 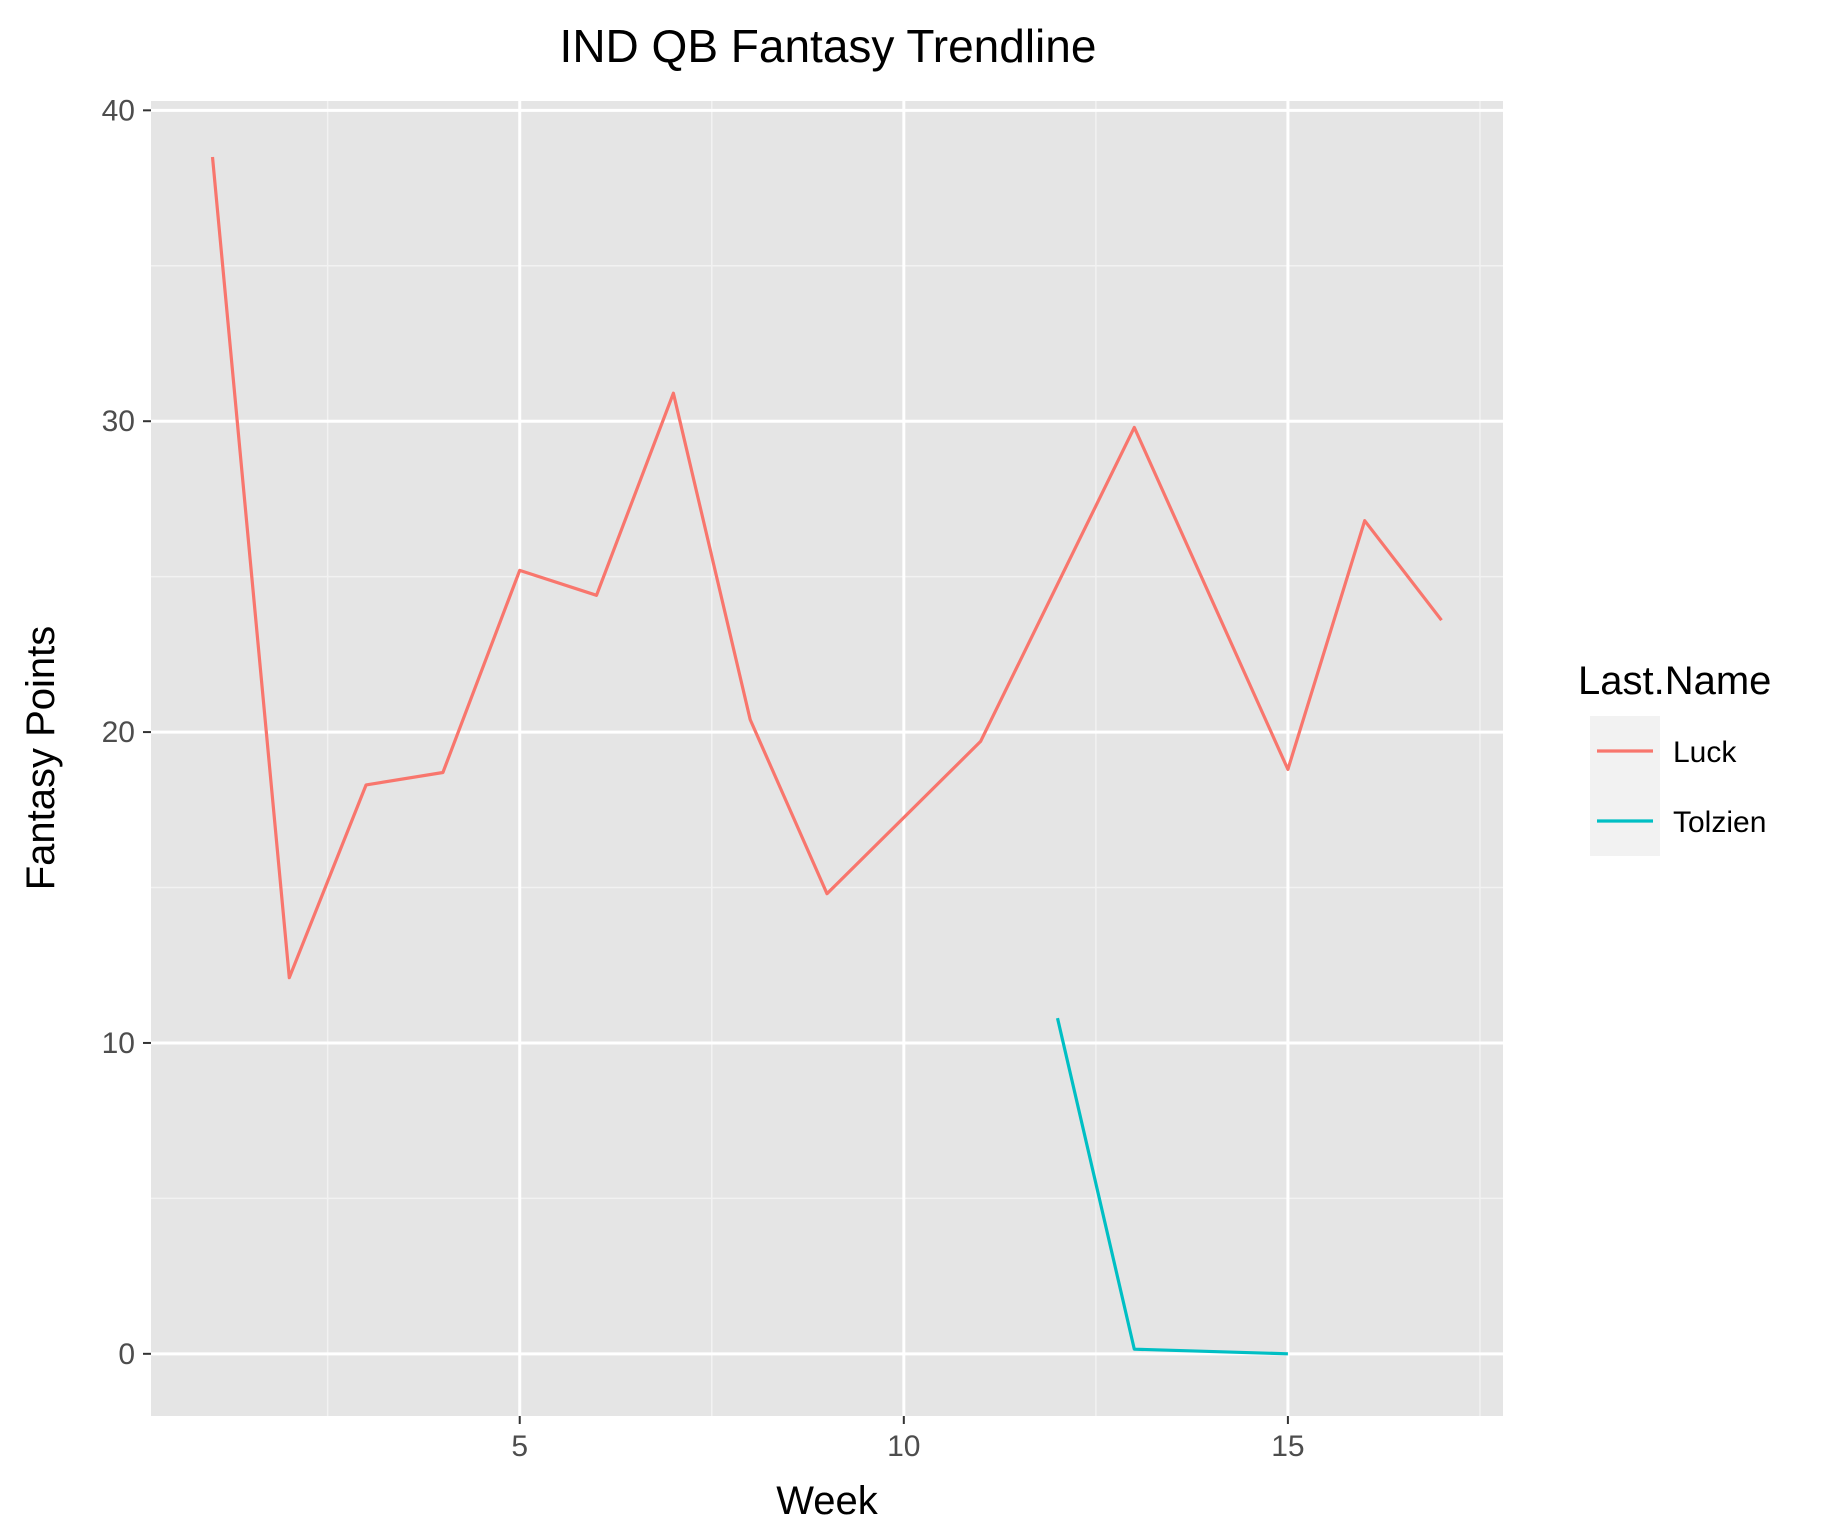 I want to click on x-tick-label: 15, so click(x=1287, y=1446).